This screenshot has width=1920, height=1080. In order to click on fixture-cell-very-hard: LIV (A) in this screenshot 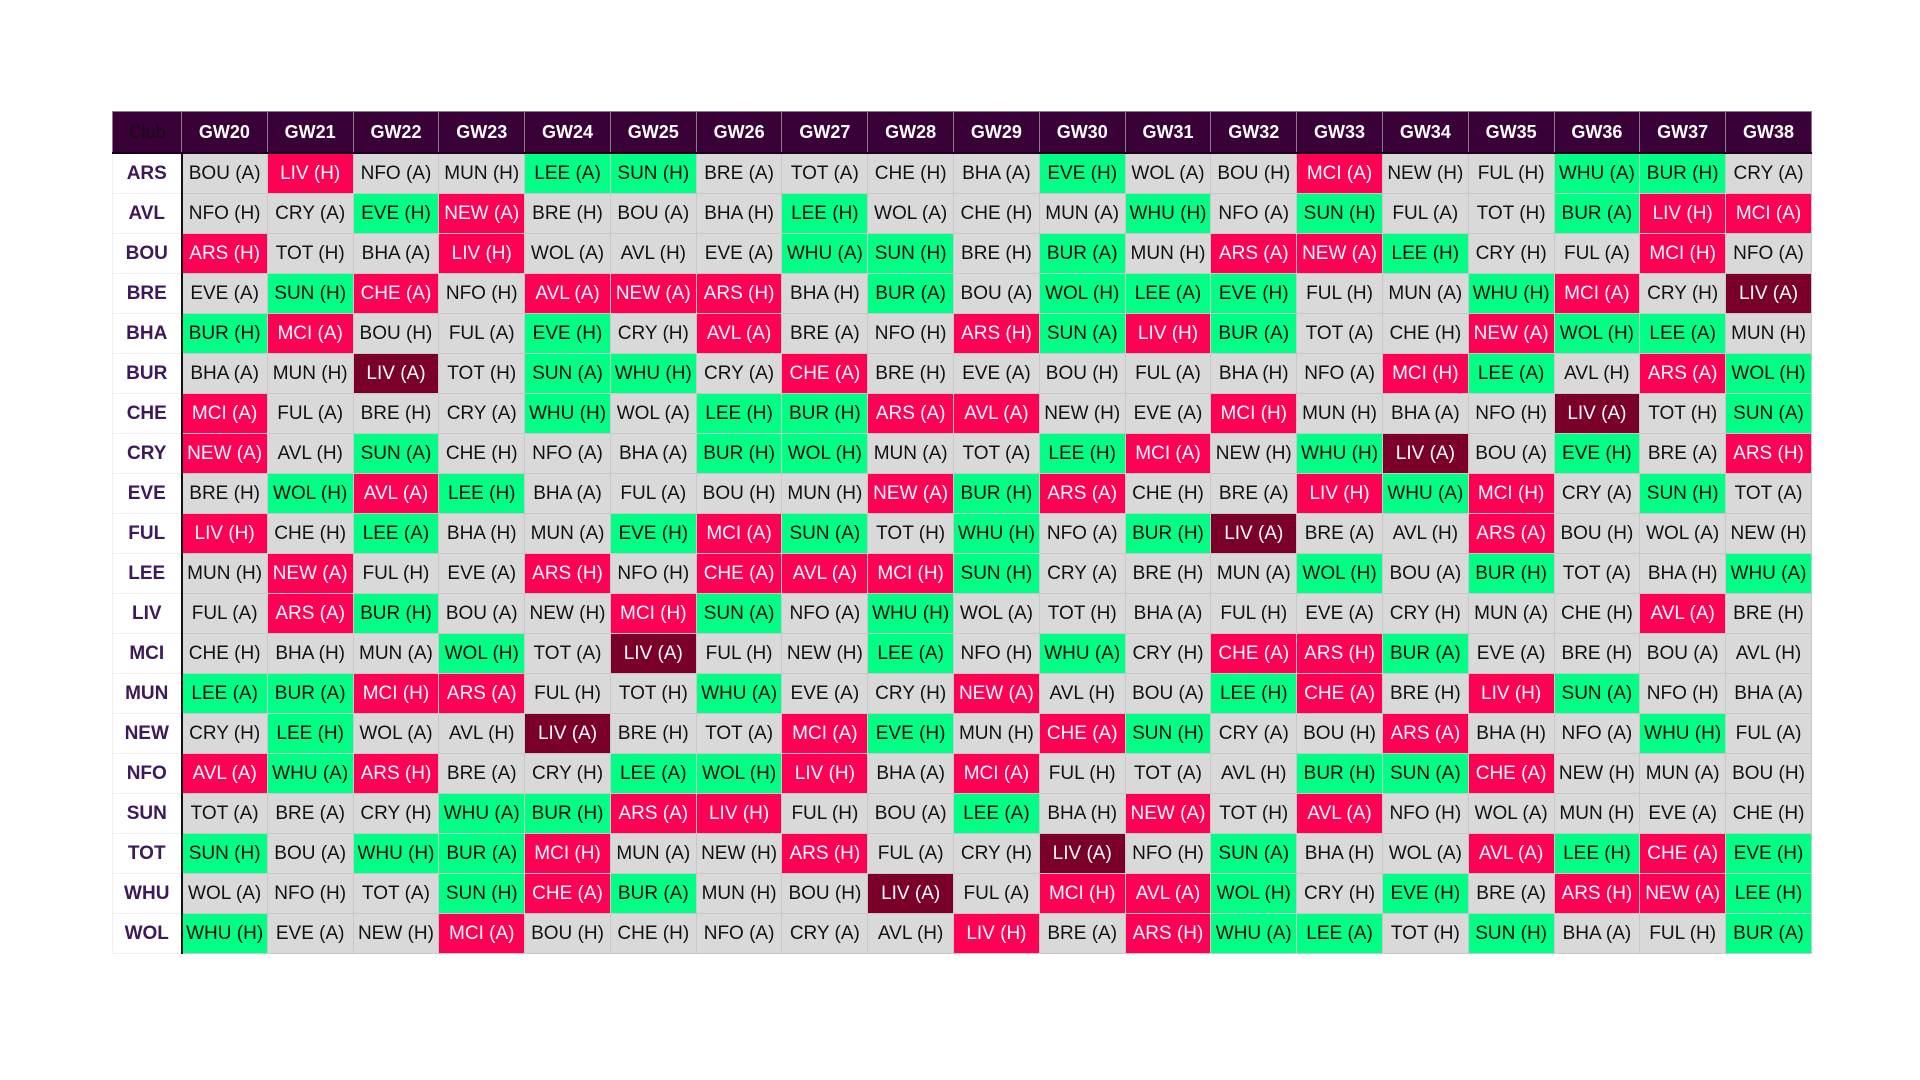, I will do `click(653, 653)`.